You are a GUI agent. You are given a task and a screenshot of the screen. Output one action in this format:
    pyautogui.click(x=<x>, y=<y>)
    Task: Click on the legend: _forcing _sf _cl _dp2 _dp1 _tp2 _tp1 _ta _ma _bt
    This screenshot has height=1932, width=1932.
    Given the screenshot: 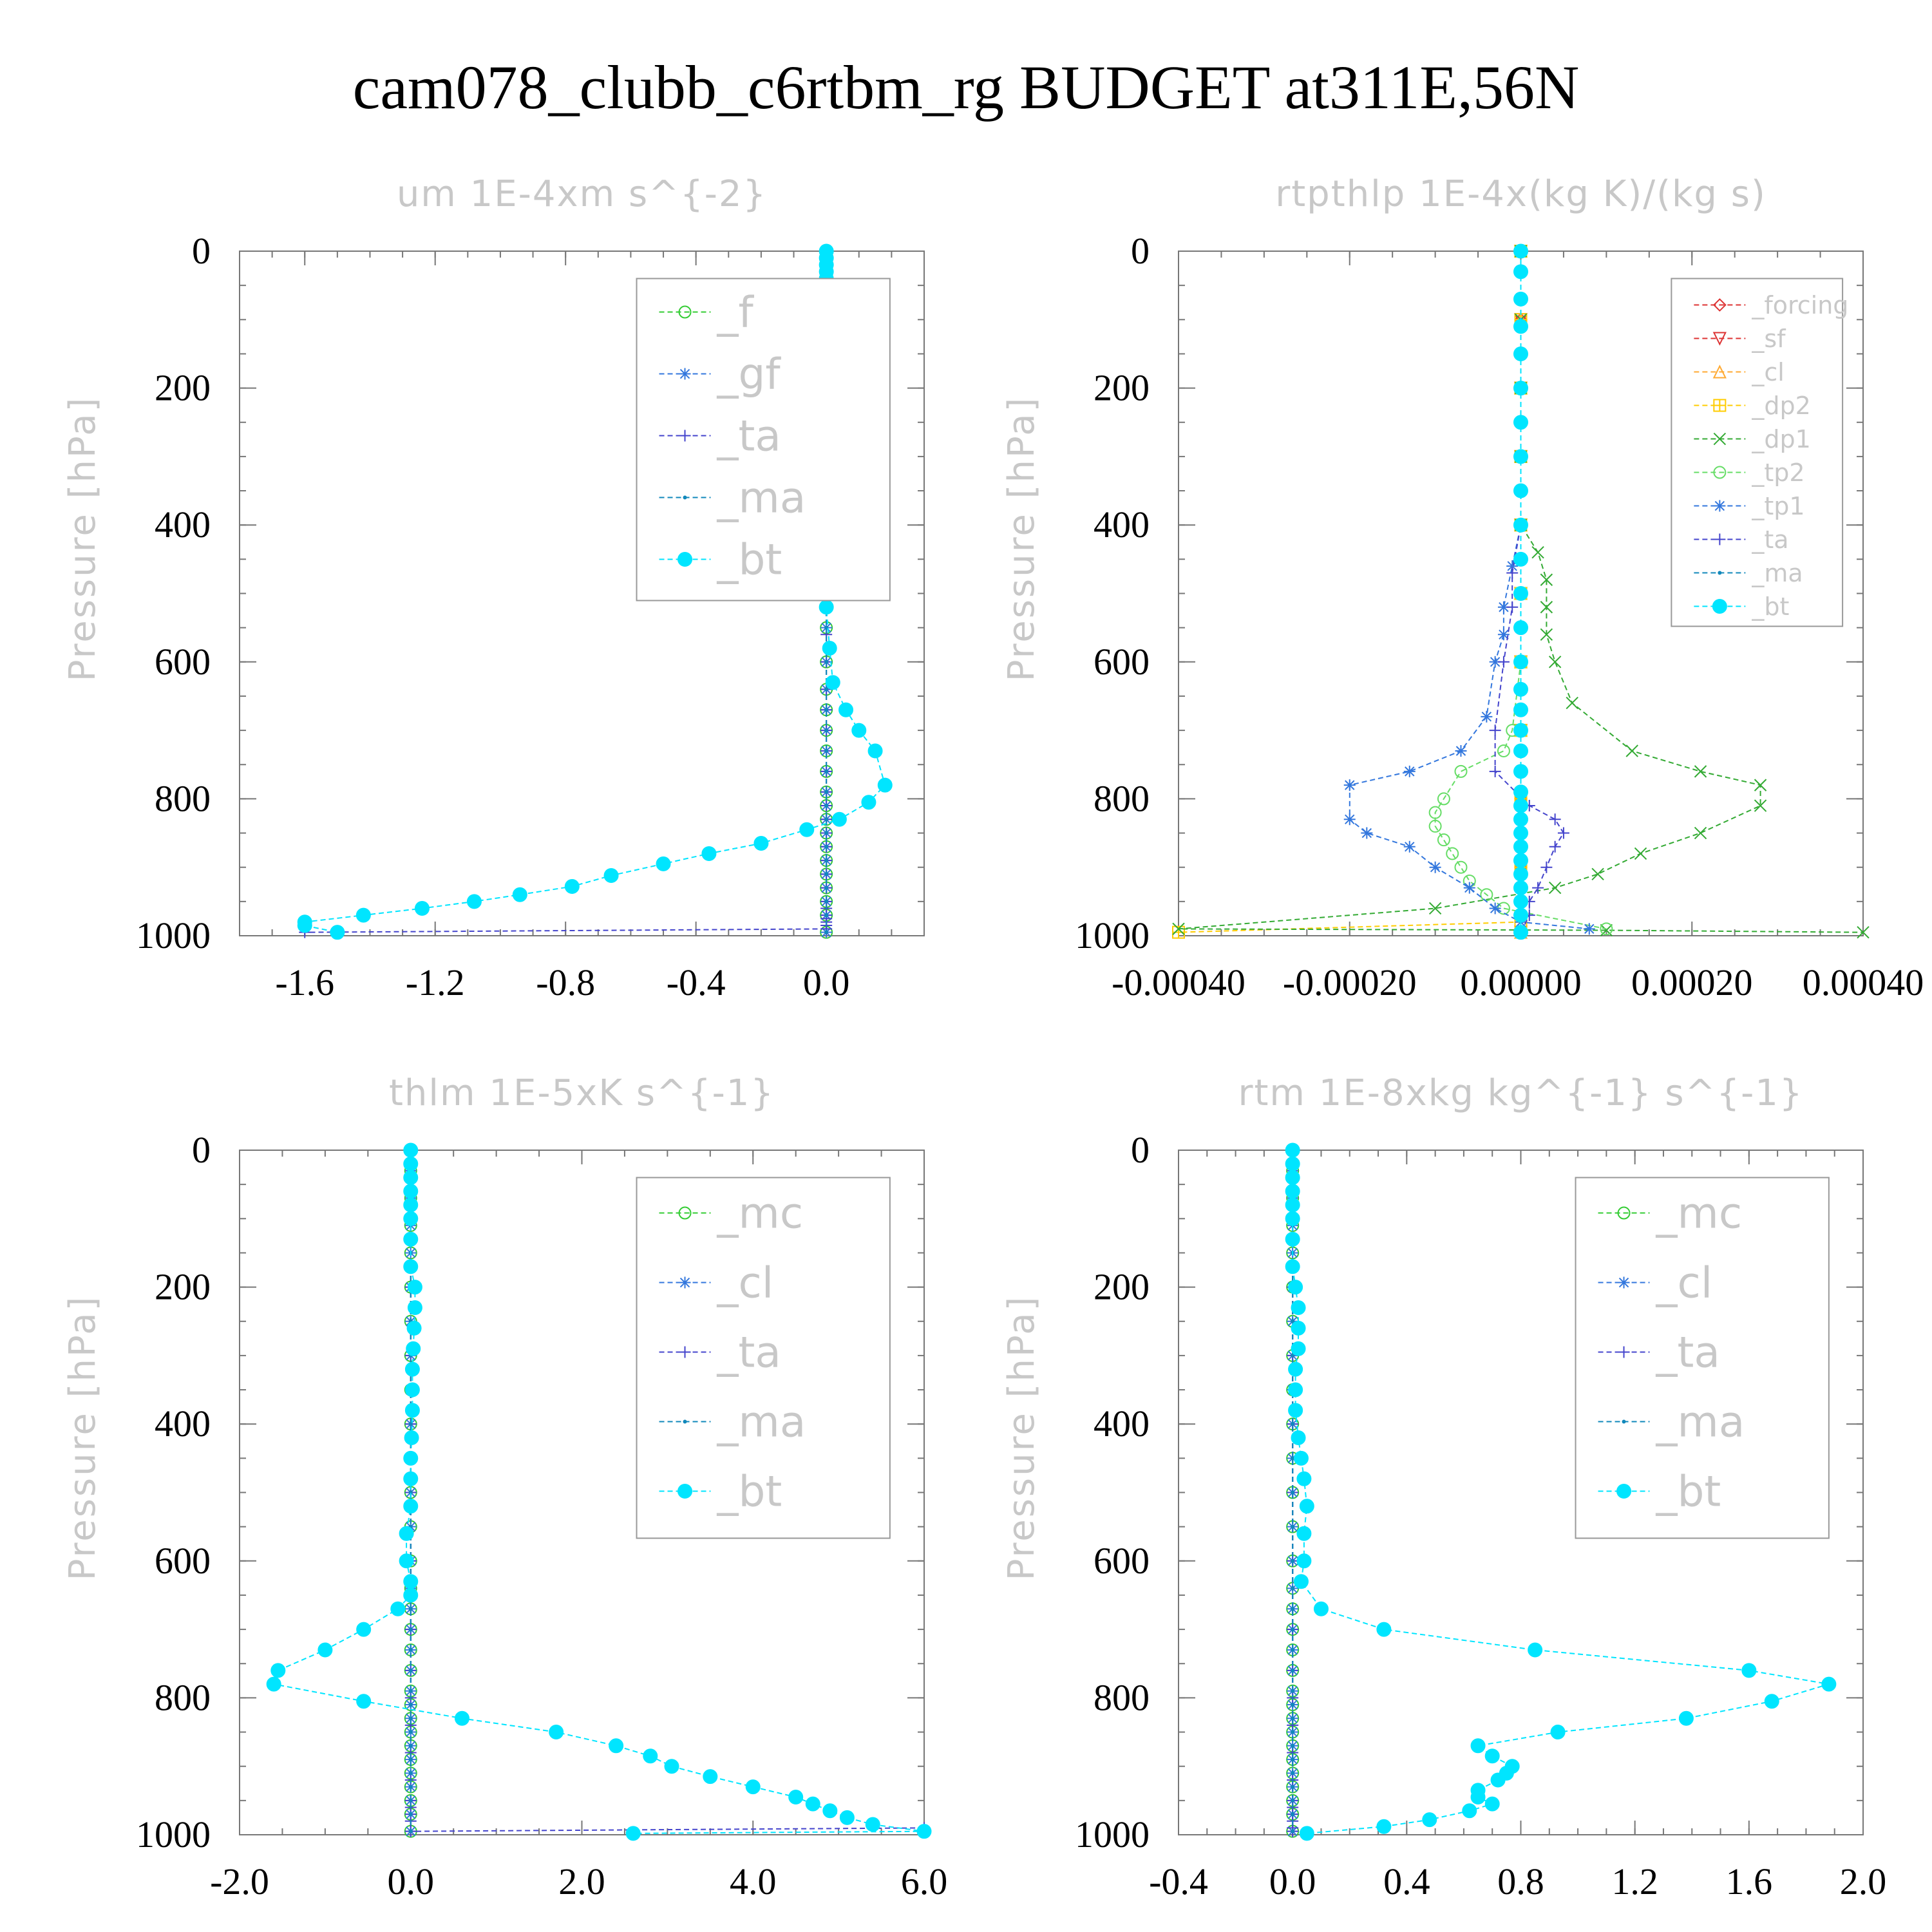 What is the action you would take?
    pyautogui.click(x=1760, y=452)
    